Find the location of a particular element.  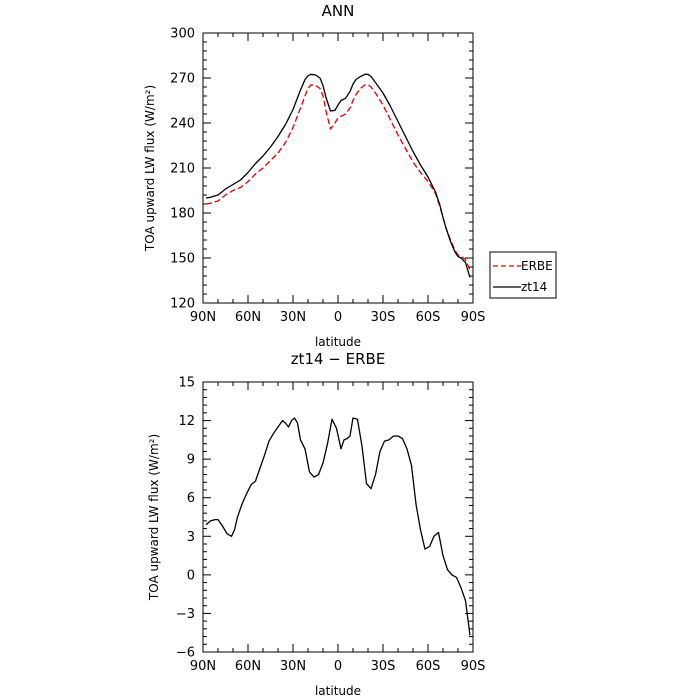

bottom-ytick-label: 3 is located at coordinates (191, 537).